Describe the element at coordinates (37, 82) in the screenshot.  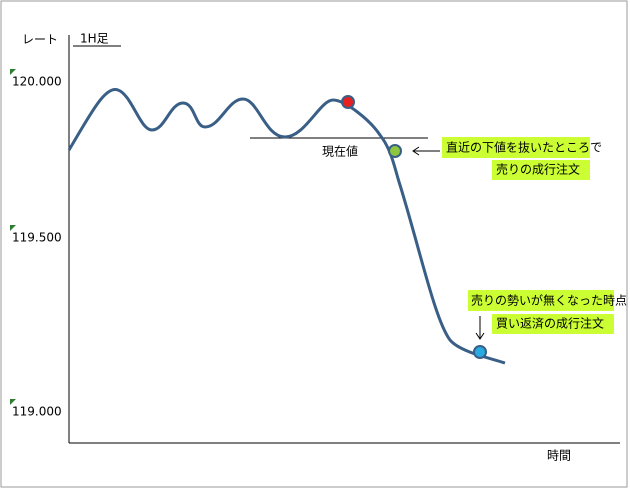
I see `tick-label: 120.000` at that location.